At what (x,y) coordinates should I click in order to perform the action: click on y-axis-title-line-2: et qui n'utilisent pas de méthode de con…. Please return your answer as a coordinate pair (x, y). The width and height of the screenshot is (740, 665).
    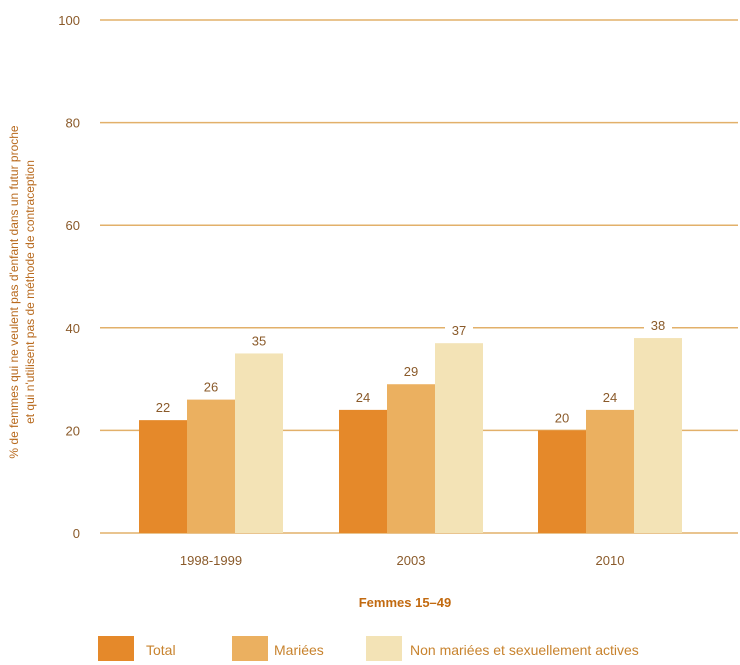
    Looking at the image, I should click on (30, 292).